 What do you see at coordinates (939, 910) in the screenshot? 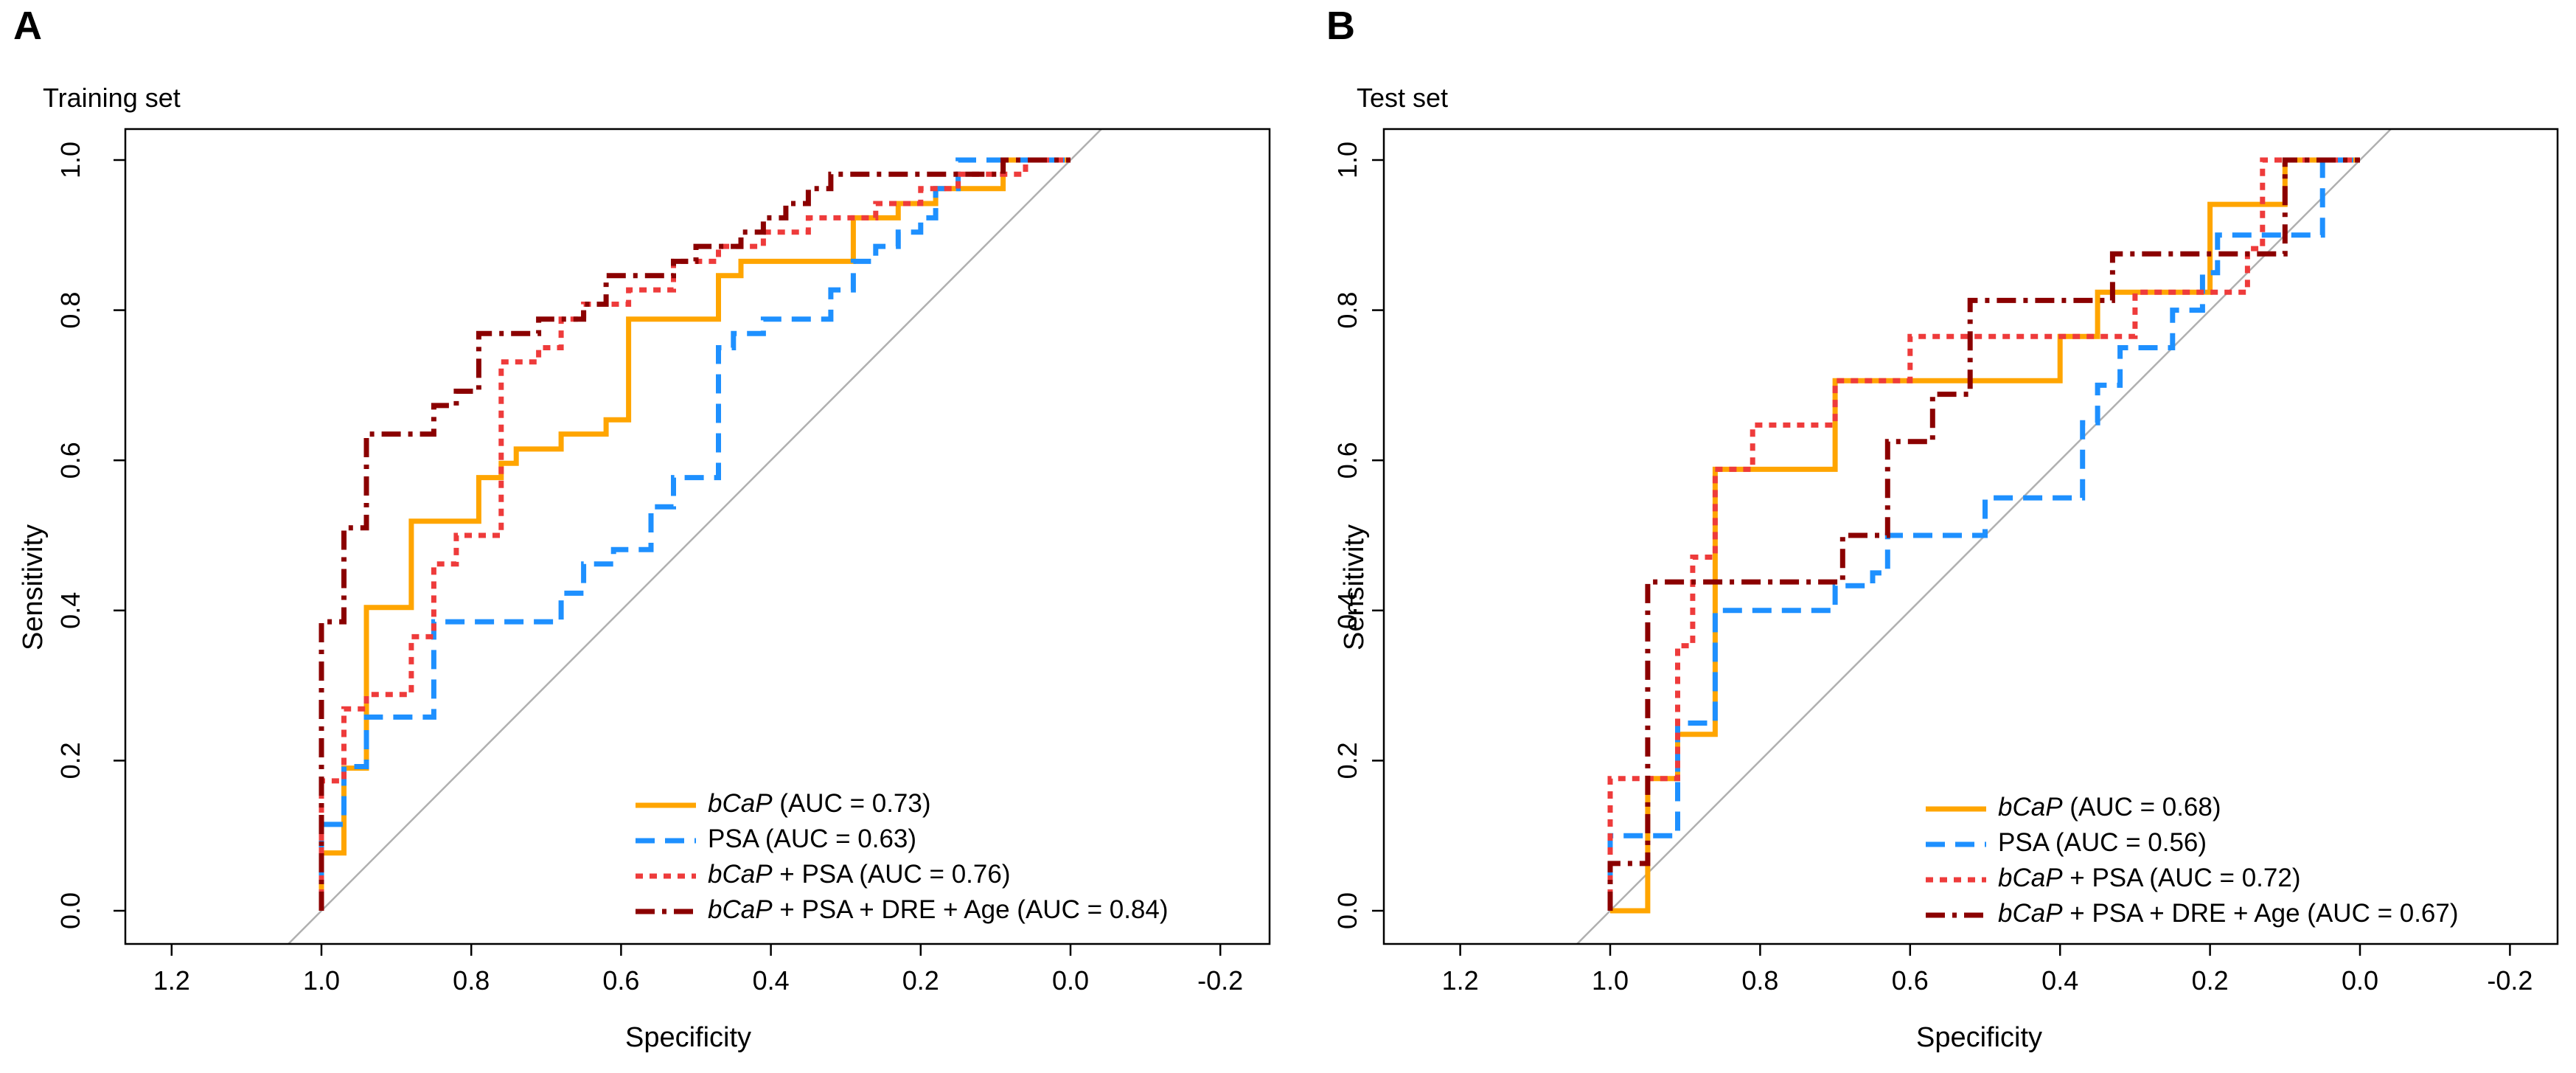
I see `legend-entry-bcap-psa-dre-age: bCaP + PSA + DRE + Age (AUC = 0.84)` at bounding box center [939, 910].